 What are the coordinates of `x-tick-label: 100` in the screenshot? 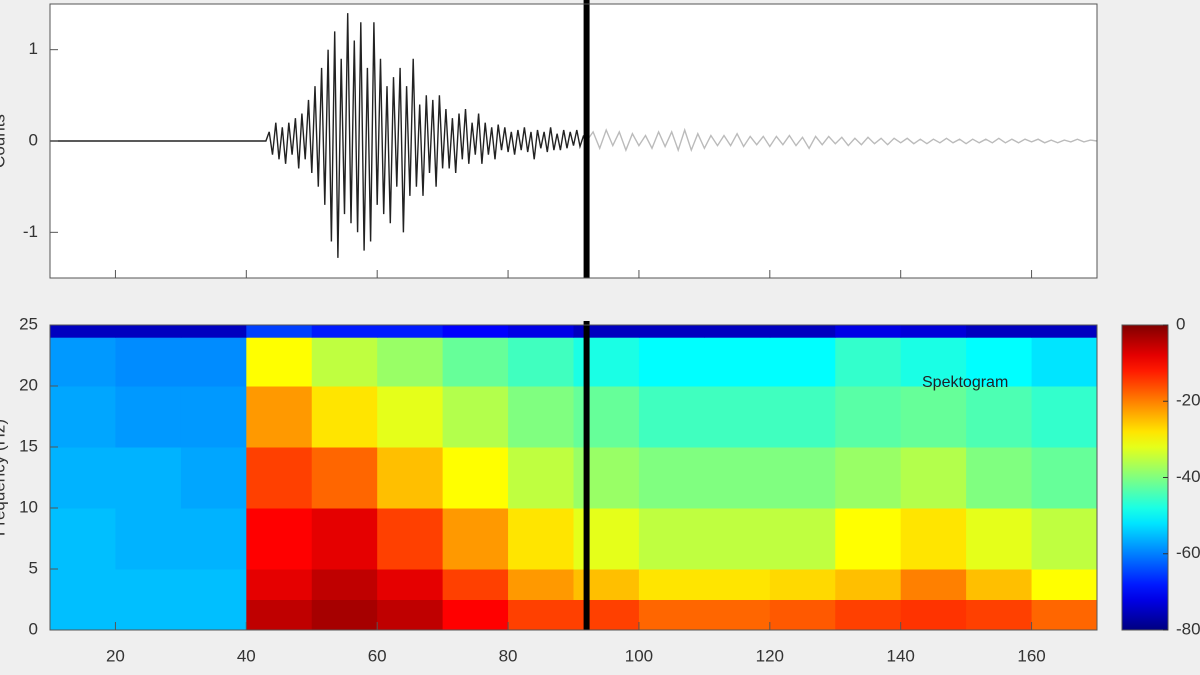 It's located at (639, 655).